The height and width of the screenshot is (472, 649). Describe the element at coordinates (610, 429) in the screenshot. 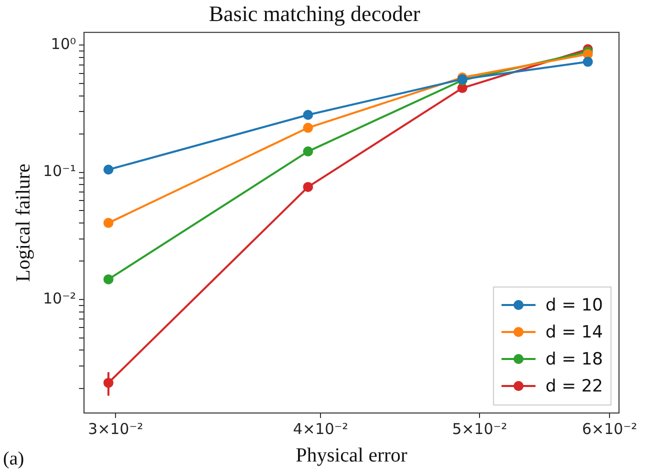

I see `x-tick-label: 6×10⁻²` at that location.